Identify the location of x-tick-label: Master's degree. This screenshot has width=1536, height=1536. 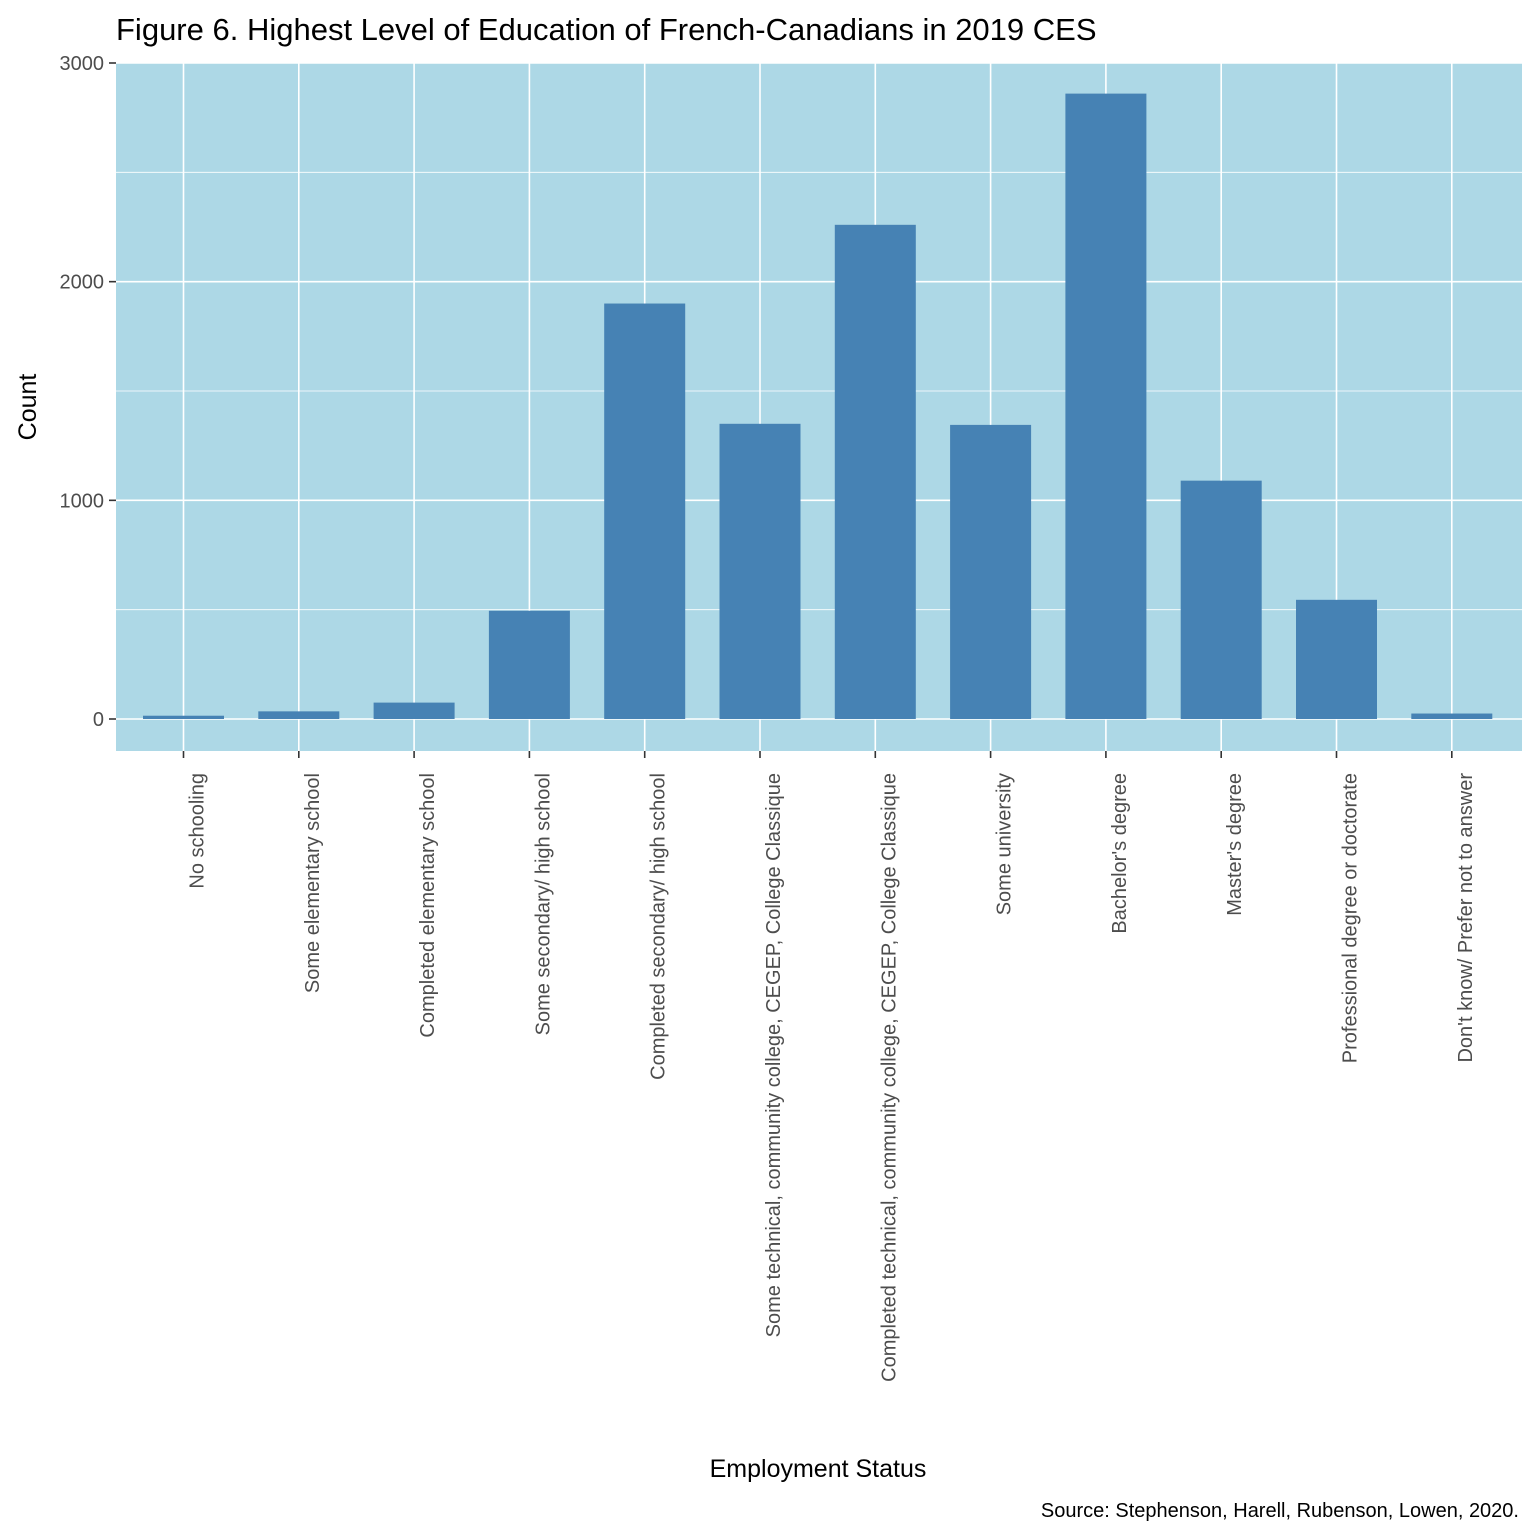
(1235, 844).